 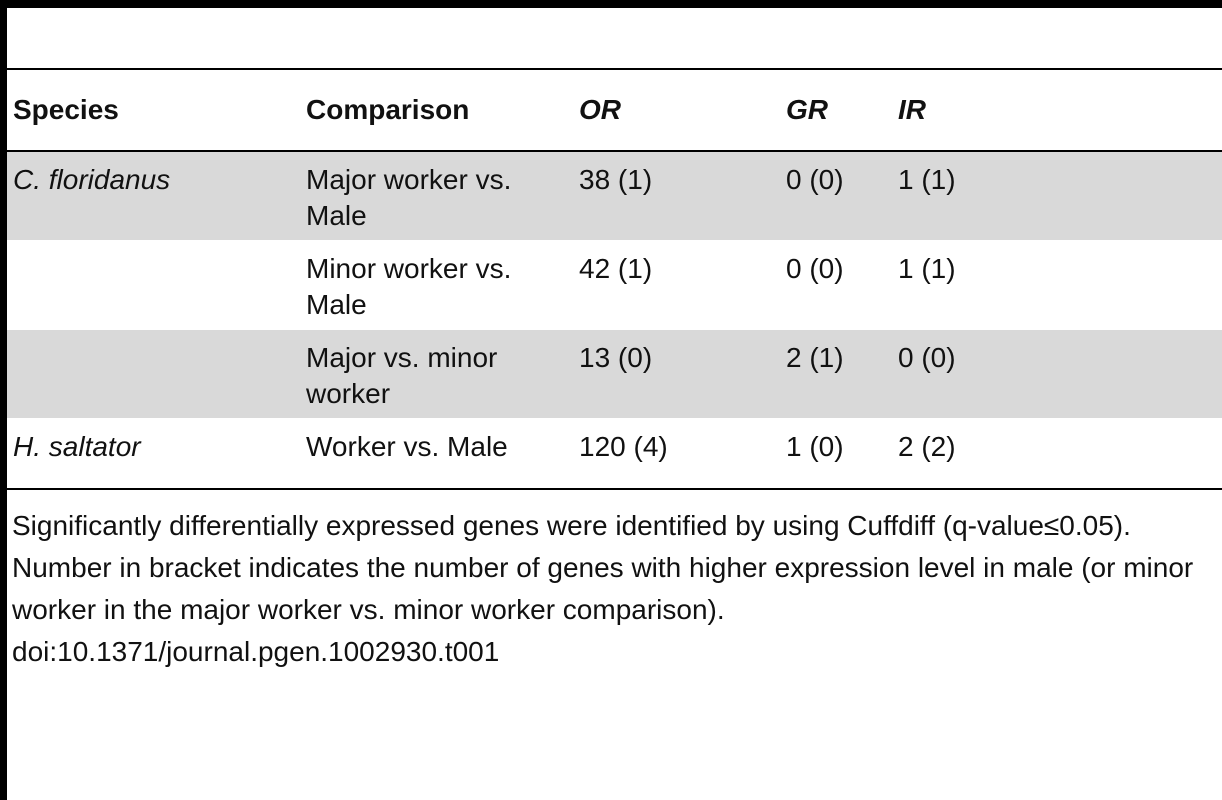 What do you see at coordinates (409, 286) in the screenshot?
I see `table-cell: Minor worker vs. Male` at bounding box center [409, 286].